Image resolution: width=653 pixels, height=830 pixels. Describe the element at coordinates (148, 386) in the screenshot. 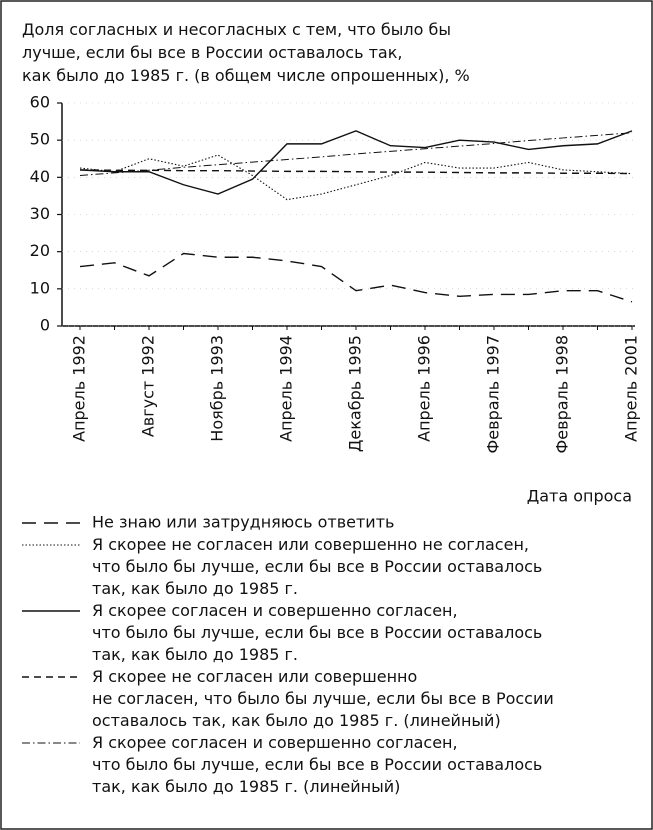

I see `x-tick-label: Август 1992` at that location.